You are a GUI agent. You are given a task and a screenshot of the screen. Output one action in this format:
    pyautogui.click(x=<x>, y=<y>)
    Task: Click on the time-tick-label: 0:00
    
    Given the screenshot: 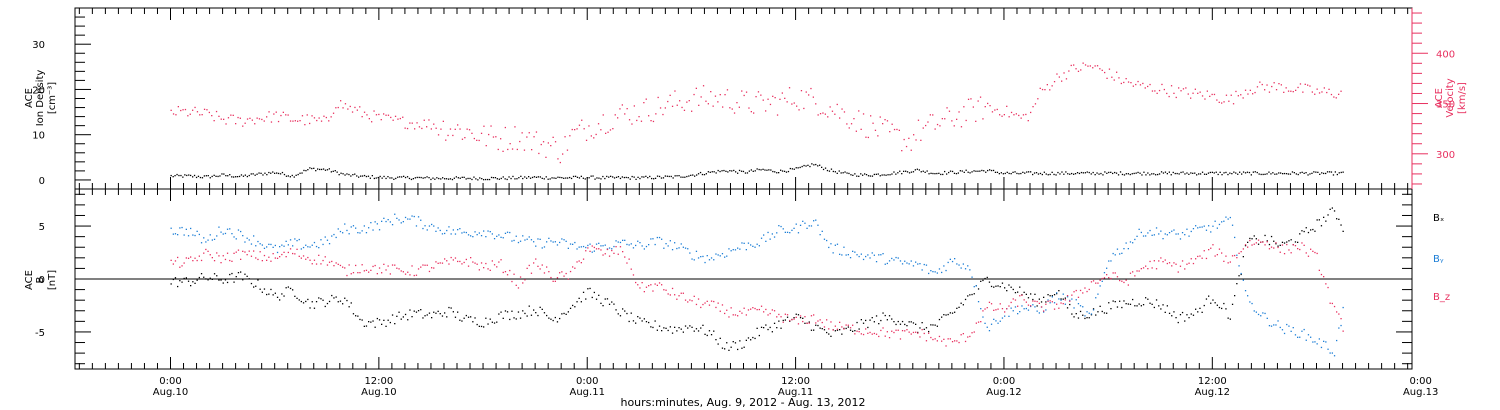 What is the action you would take?
    pyautogui.click(x=1420, y=381)
    